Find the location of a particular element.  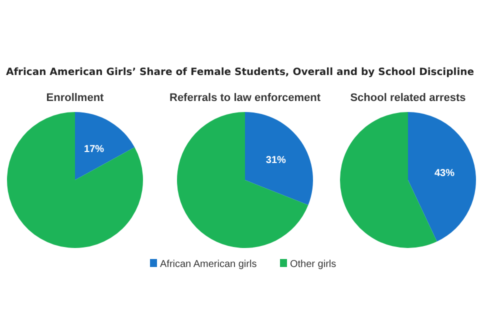

chart-subtitle: Referrals to law enforcement is located at coordinates (245, 98).